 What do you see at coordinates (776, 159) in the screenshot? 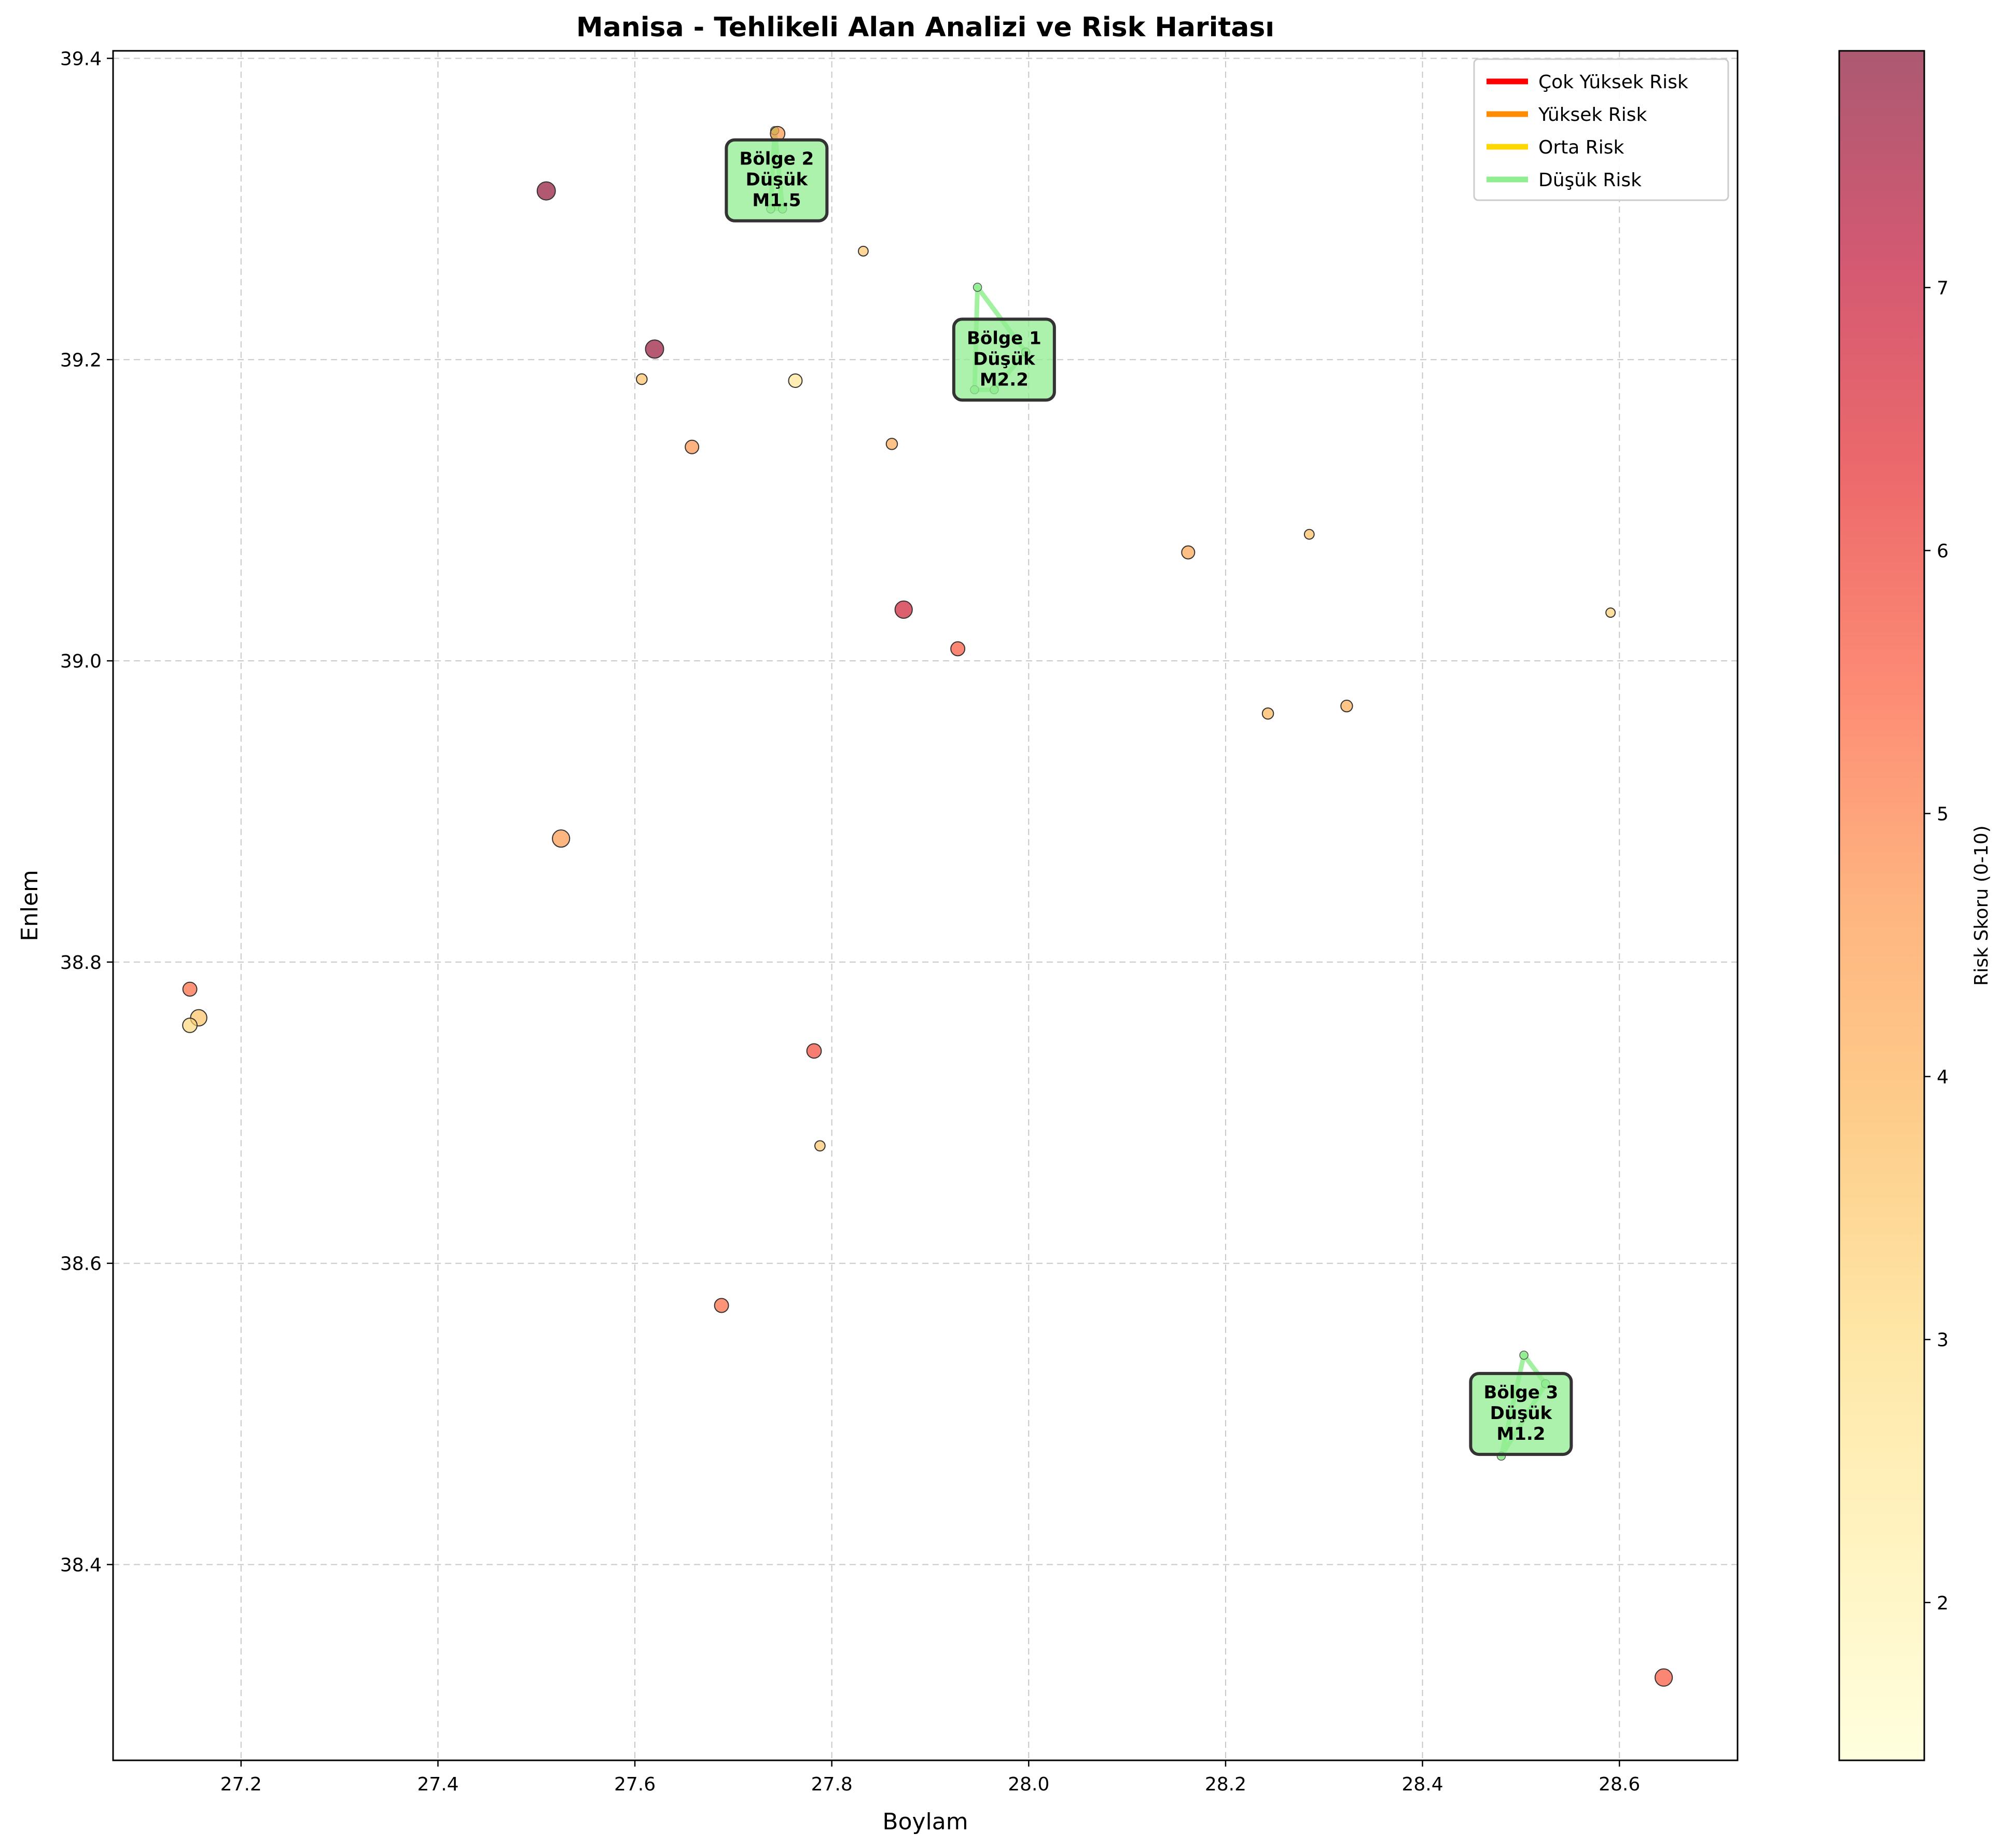
I see `region-label-text: Bölge 2` at bounding box center [776, 159].